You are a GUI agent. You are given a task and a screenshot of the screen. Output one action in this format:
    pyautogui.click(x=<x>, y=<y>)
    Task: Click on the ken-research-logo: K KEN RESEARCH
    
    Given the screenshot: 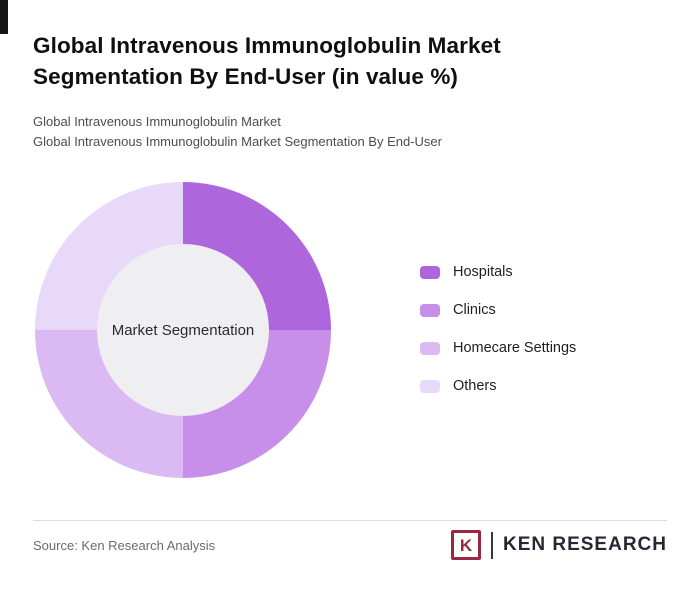 What is the action you would take?
    pyautogui.click(x=558, y=545)
    